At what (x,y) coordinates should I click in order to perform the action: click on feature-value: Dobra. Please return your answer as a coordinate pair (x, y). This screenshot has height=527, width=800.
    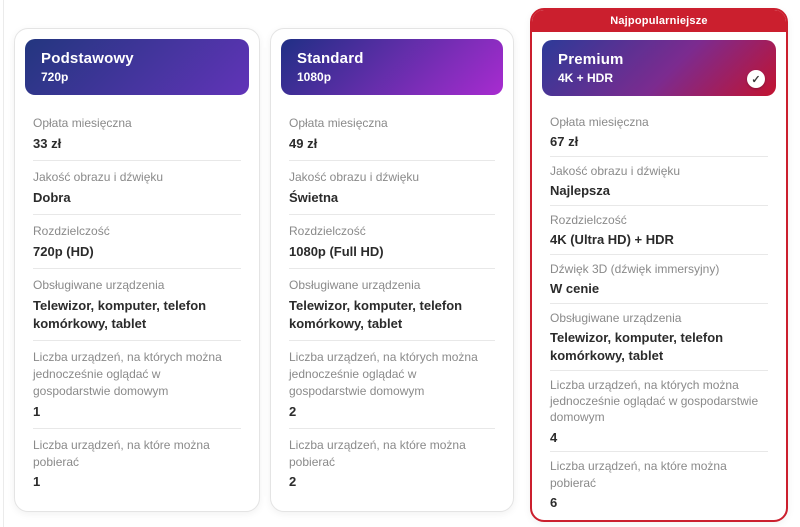
    Looking at the image, I should click on (52, 197).